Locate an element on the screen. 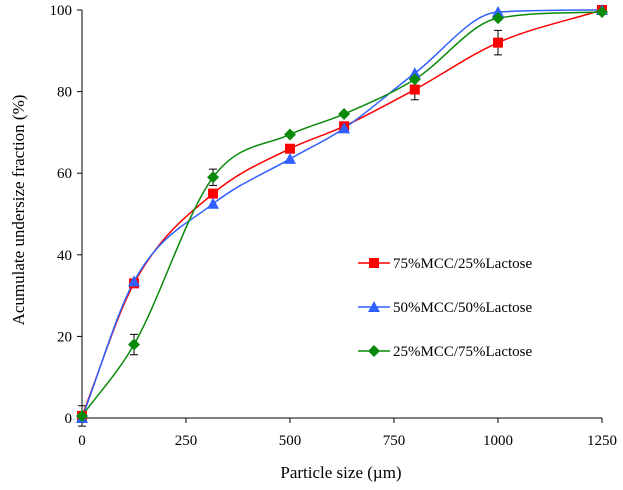 Image resolution: width=623 pixels, height=490 pixels. x-tick-label: 750 is located at coordinates (394, 441).